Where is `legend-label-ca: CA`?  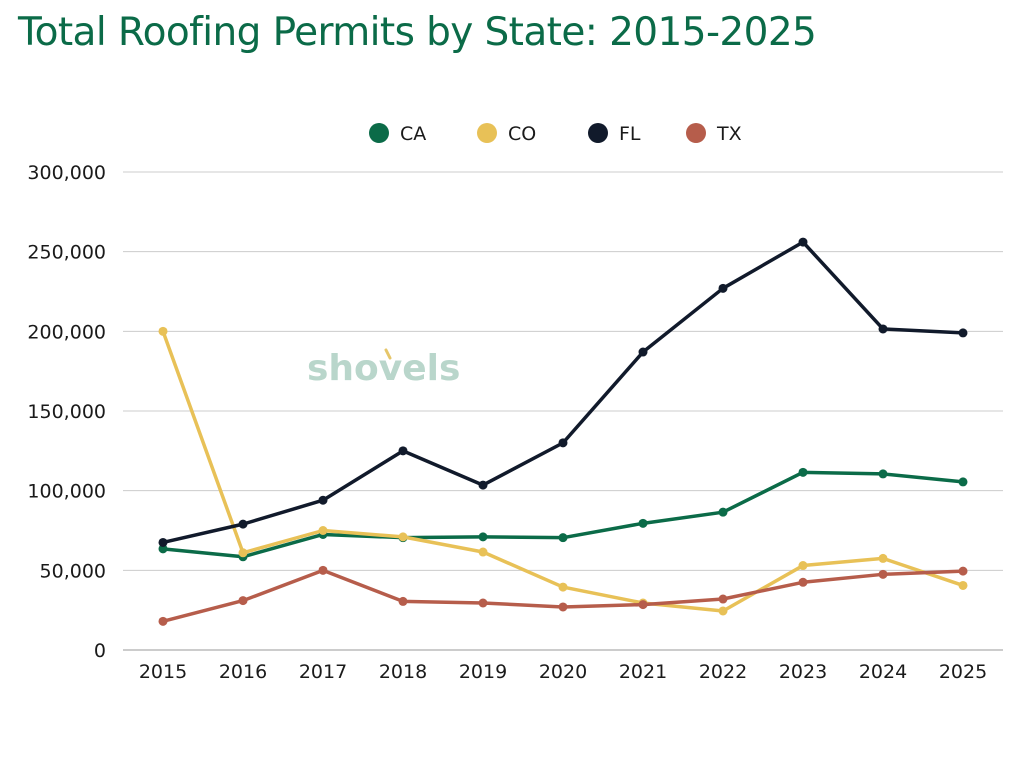
legend-label-ca: CA is located at coordinates (413, 134).